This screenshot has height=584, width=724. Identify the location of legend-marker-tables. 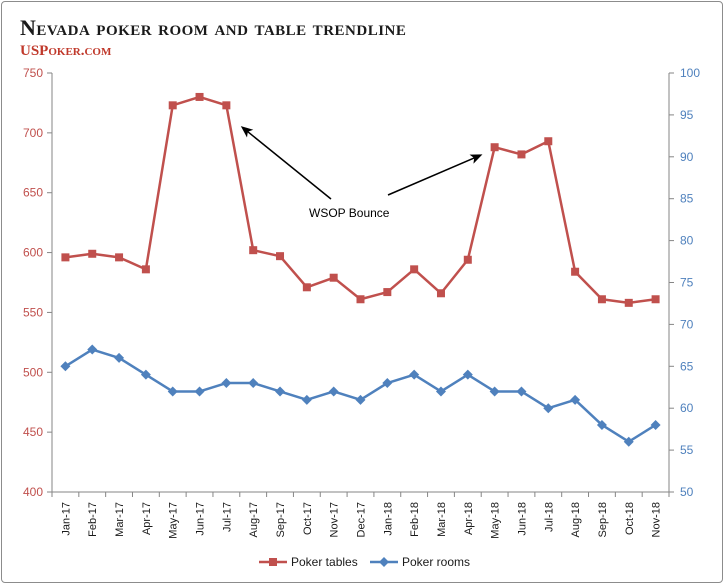
(273, 562).